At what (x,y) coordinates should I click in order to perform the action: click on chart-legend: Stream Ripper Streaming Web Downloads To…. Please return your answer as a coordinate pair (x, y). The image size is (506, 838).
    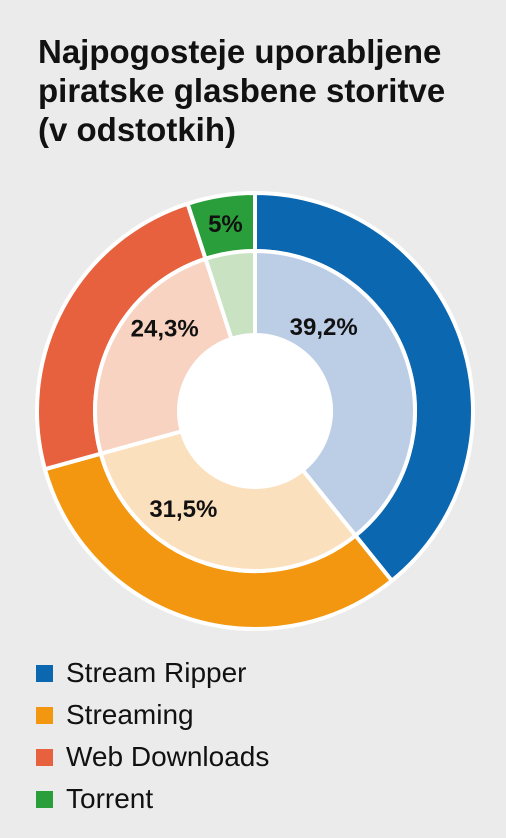
    Looking at the image, I should click on (152, 736).